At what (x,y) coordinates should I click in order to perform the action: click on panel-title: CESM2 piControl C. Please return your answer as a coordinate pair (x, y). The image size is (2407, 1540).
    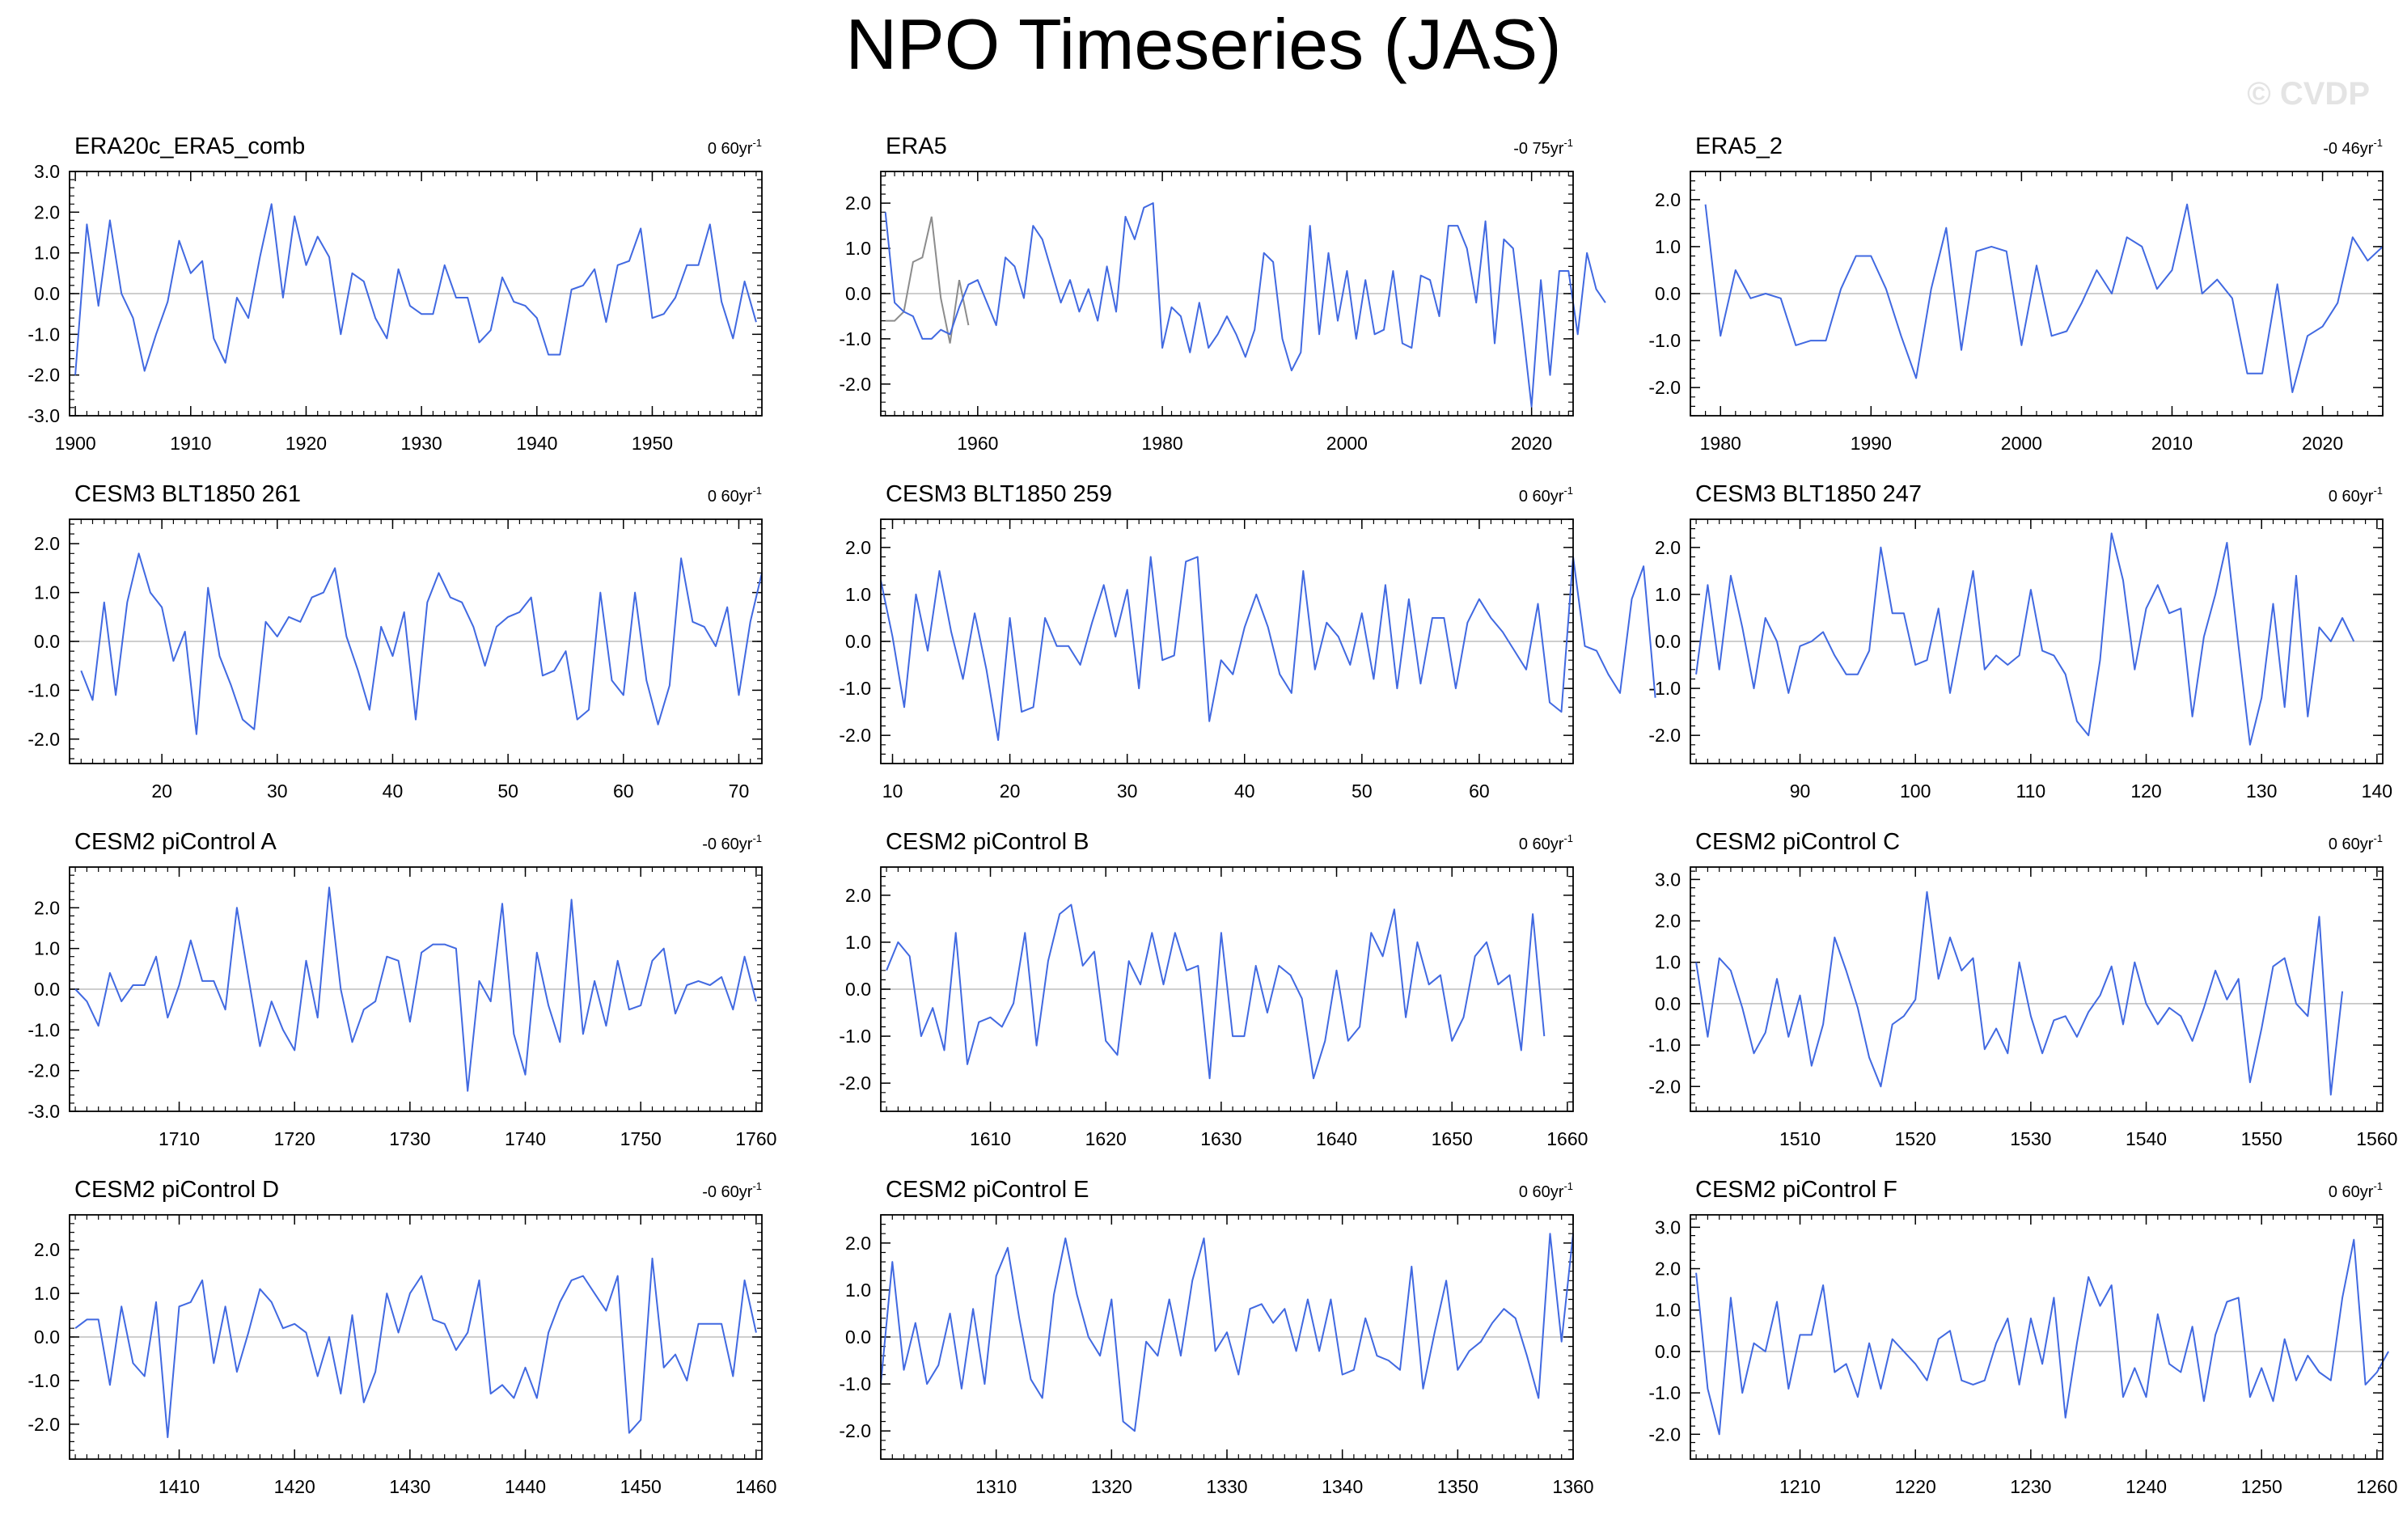
    Looking at the image, I should click on (1797, 842).